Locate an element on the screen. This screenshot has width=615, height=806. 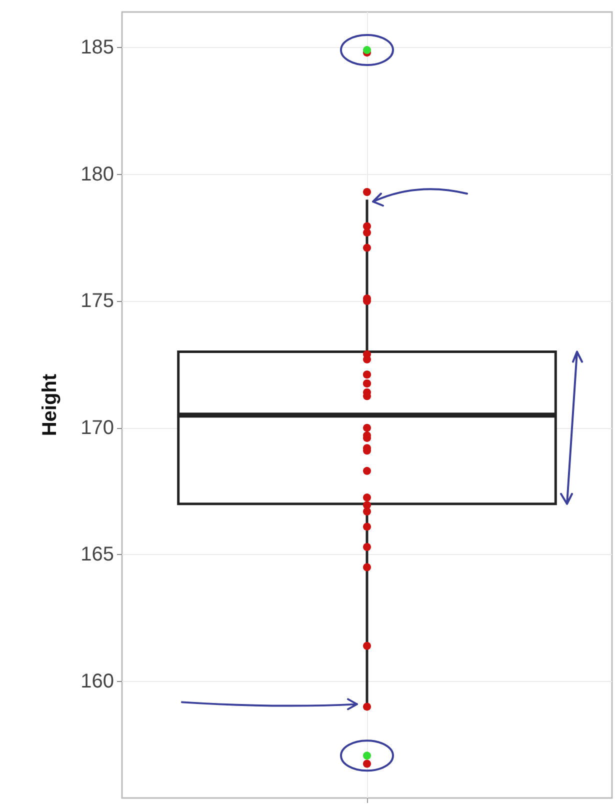
y-tick-label: 175 is located at coordinates (97, 301).